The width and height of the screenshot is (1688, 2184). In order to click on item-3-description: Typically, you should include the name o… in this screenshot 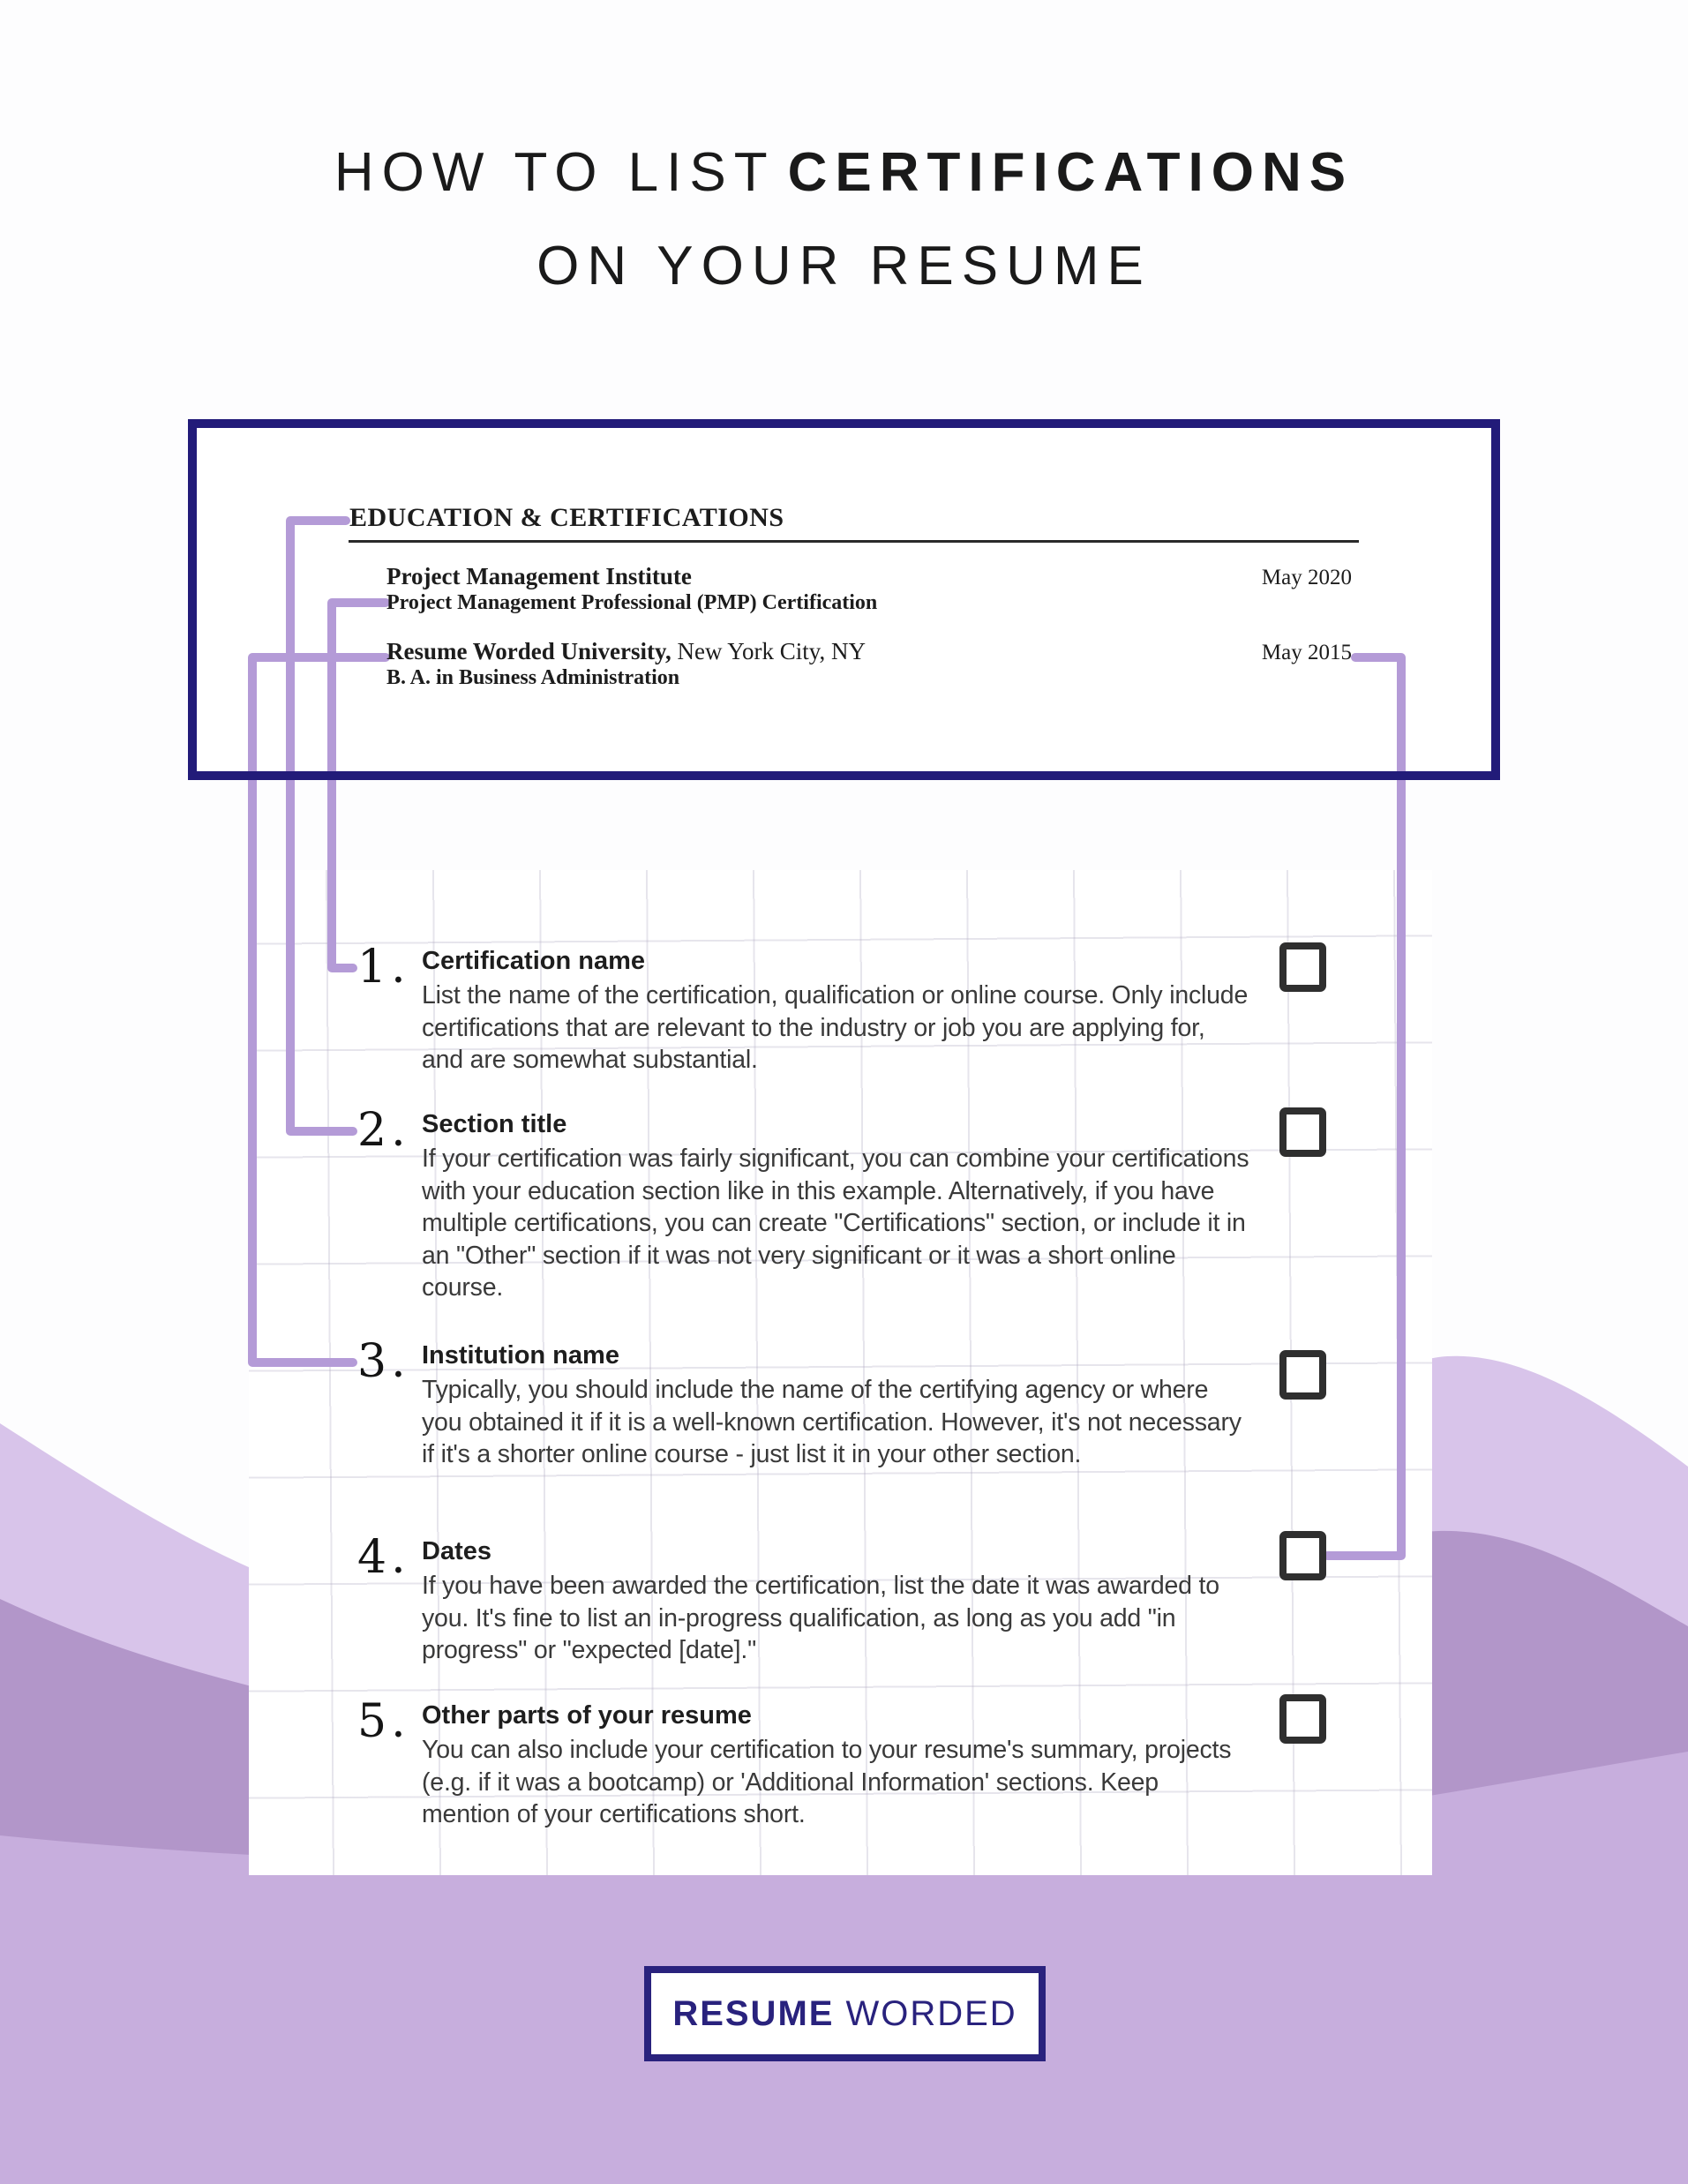, I will do `click(832, 1422)`.